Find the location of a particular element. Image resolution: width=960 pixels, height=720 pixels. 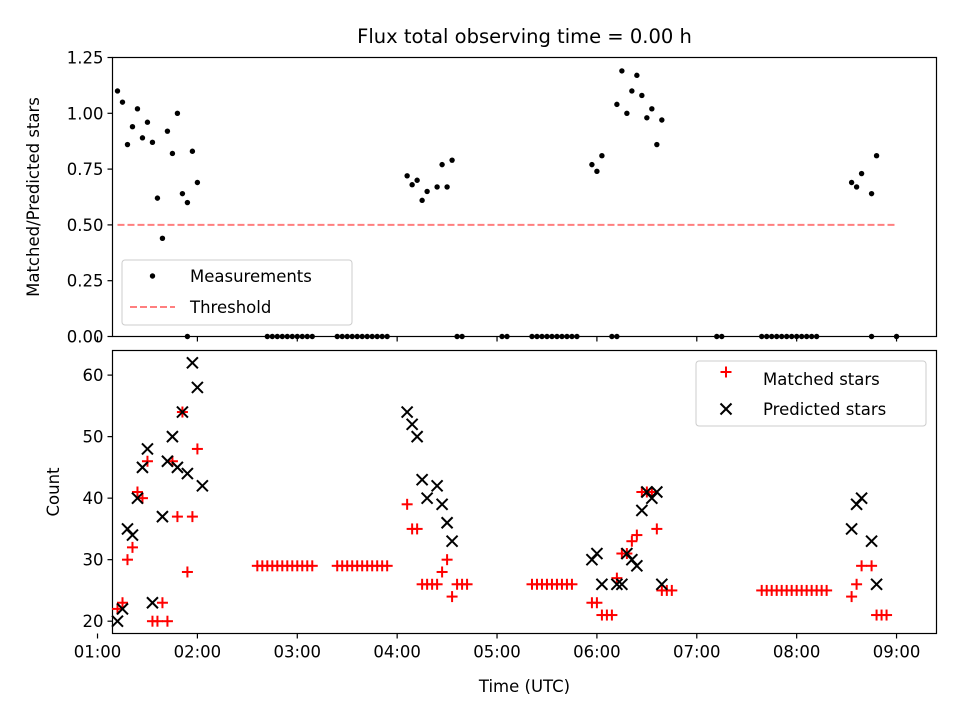

y-tick-label: 1.25 is located at coordinates (85, 58).